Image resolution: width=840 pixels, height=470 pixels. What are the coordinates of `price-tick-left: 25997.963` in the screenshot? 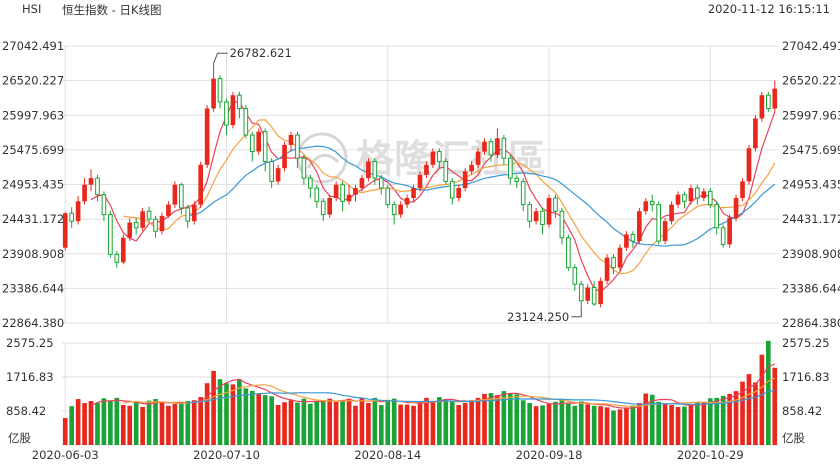 It's located at (33, 115).